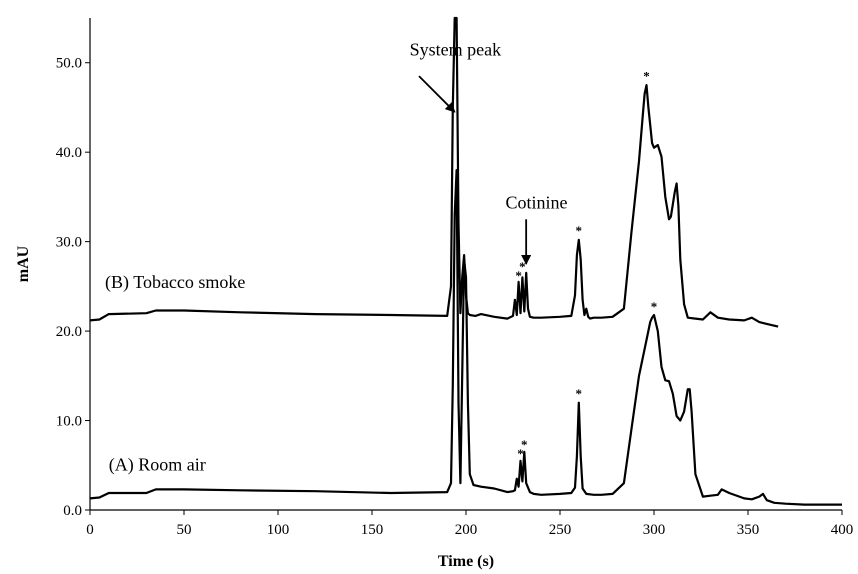 This screenshot has width=858, height=574. What do you see at coordinates (437, 94) in the screenshot?
I see `annotation-system-peak-arrow` at bounding box center [437, 94].